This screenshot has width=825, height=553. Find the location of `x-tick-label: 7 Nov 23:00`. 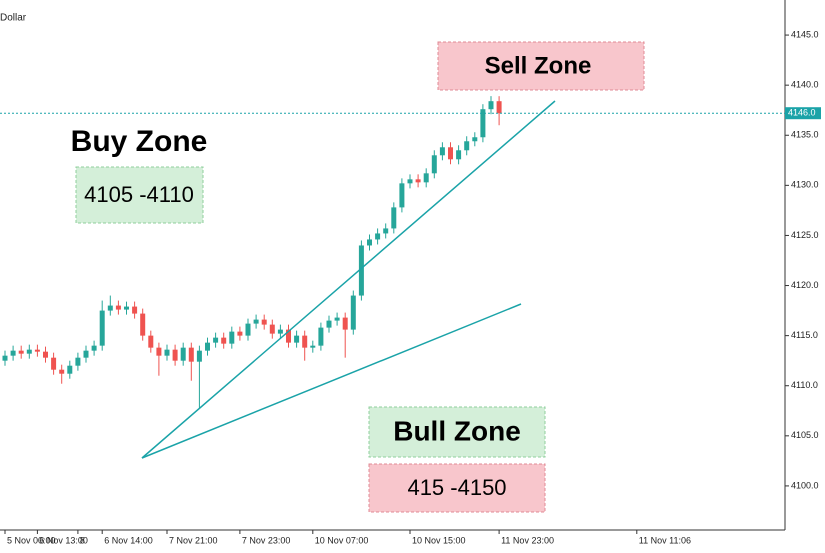

x-tick-label: 7 Nov 23:00 is located at coordinates (266, 540).